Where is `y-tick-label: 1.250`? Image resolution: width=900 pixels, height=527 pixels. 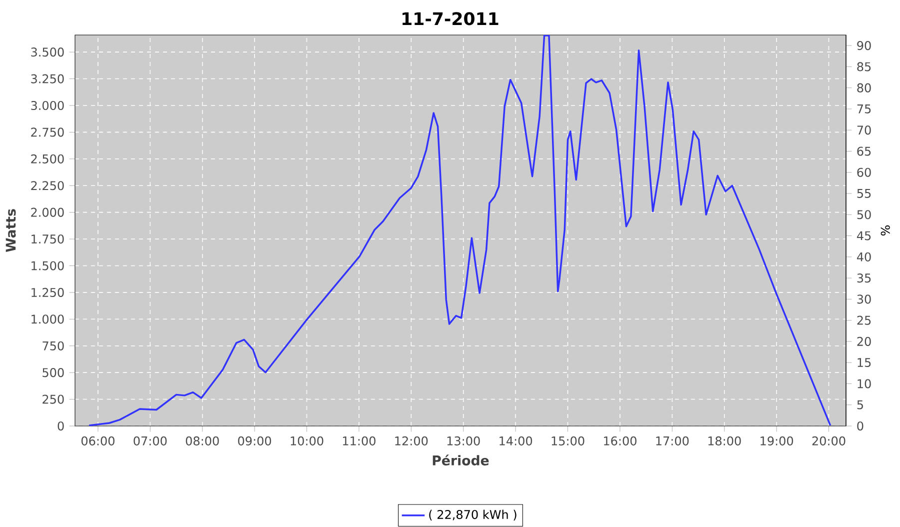 y-tick-label: 1.250 is located at coordinates (48, 293).